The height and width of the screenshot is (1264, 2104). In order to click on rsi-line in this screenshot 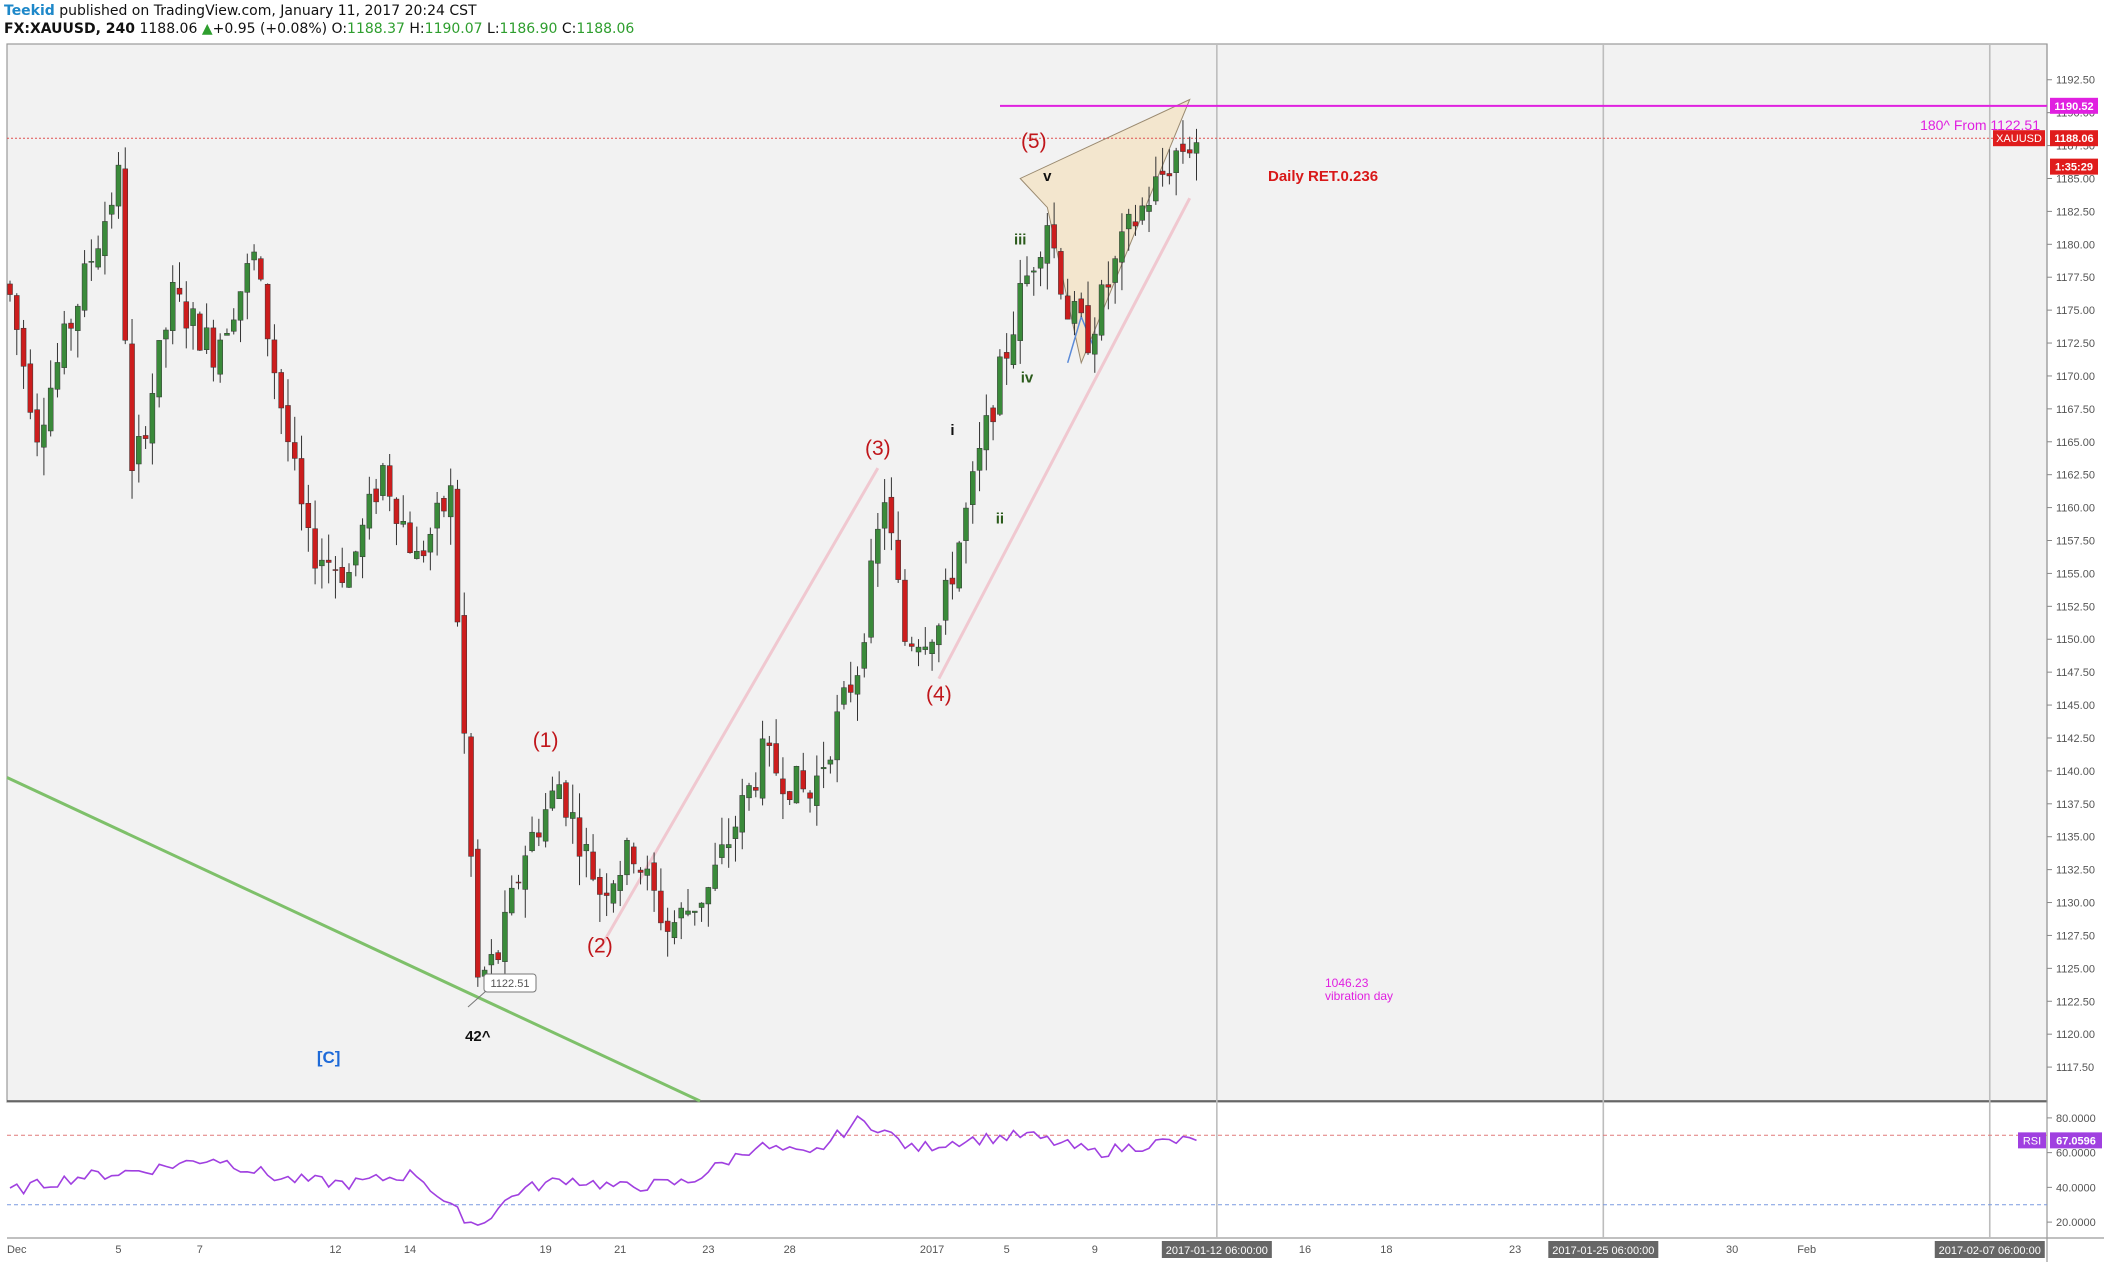, I will do `click(603, 1170)`.